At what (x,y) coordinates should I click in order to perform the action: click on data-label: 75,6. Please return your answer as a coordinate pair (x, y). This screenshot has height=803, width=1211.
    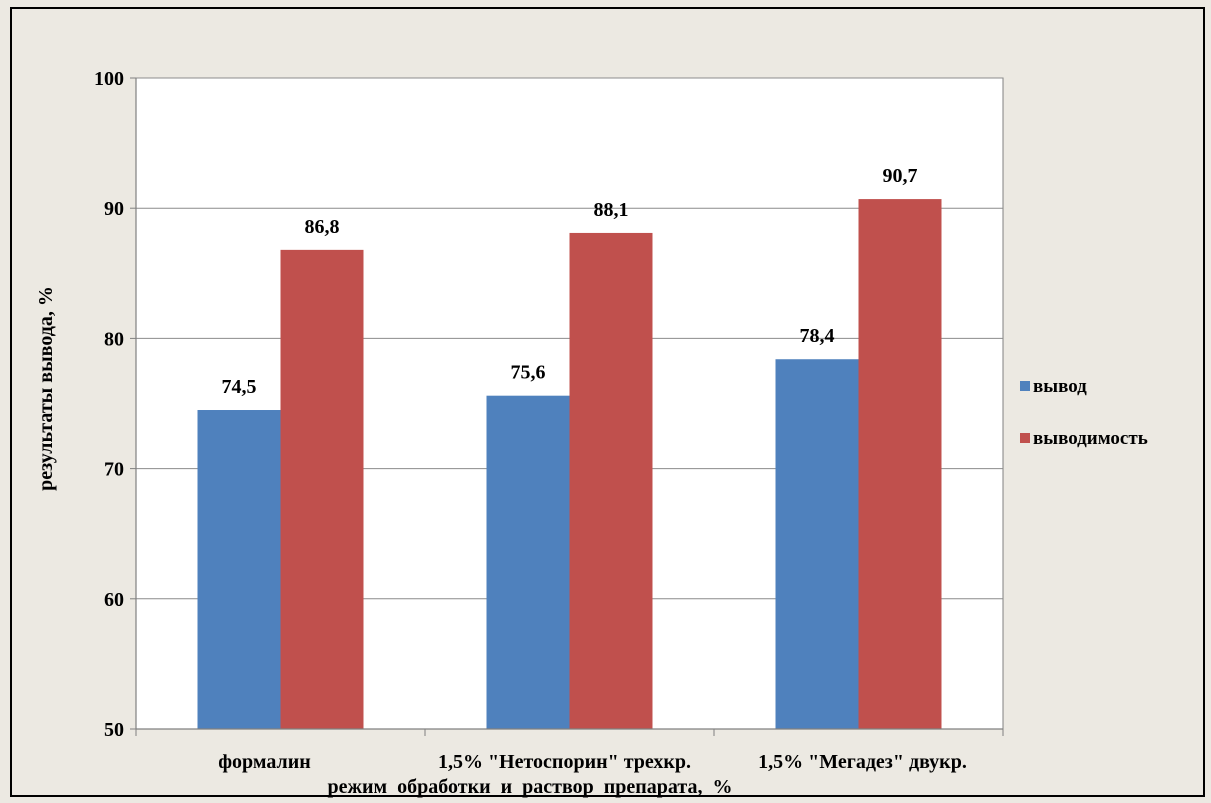
    Looking at the image, I should click on (528, 373).